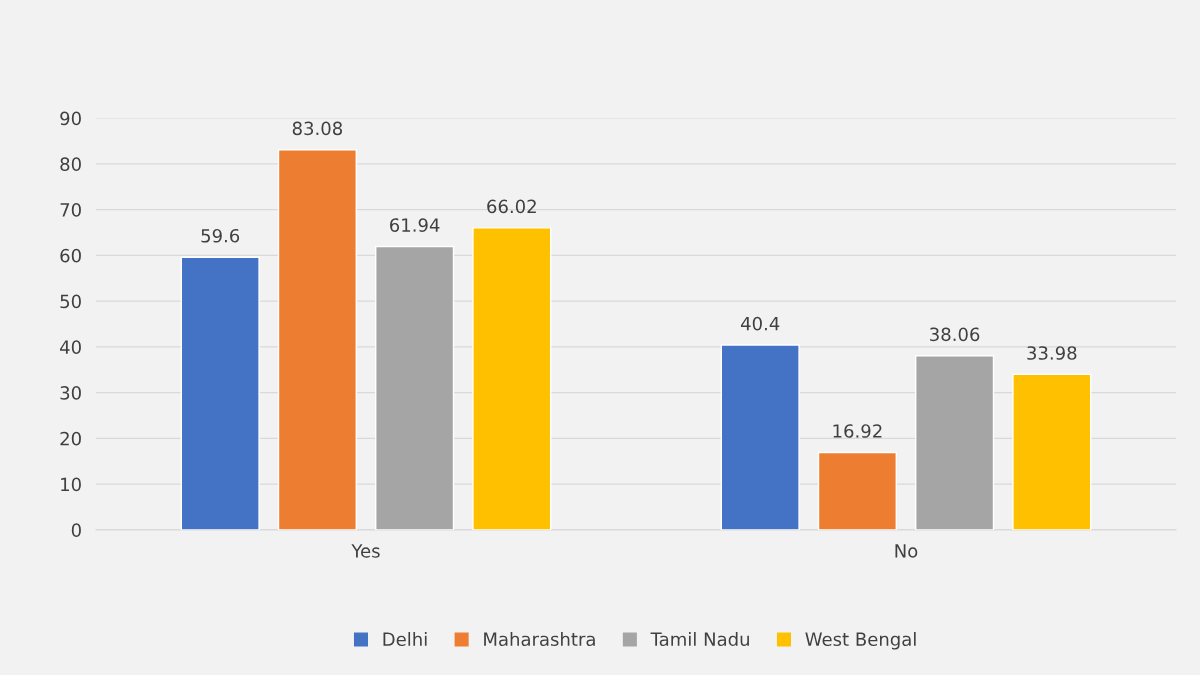 The image size is (1200, 675). I want to click on y-tick-label: 20, so click(70, 438).